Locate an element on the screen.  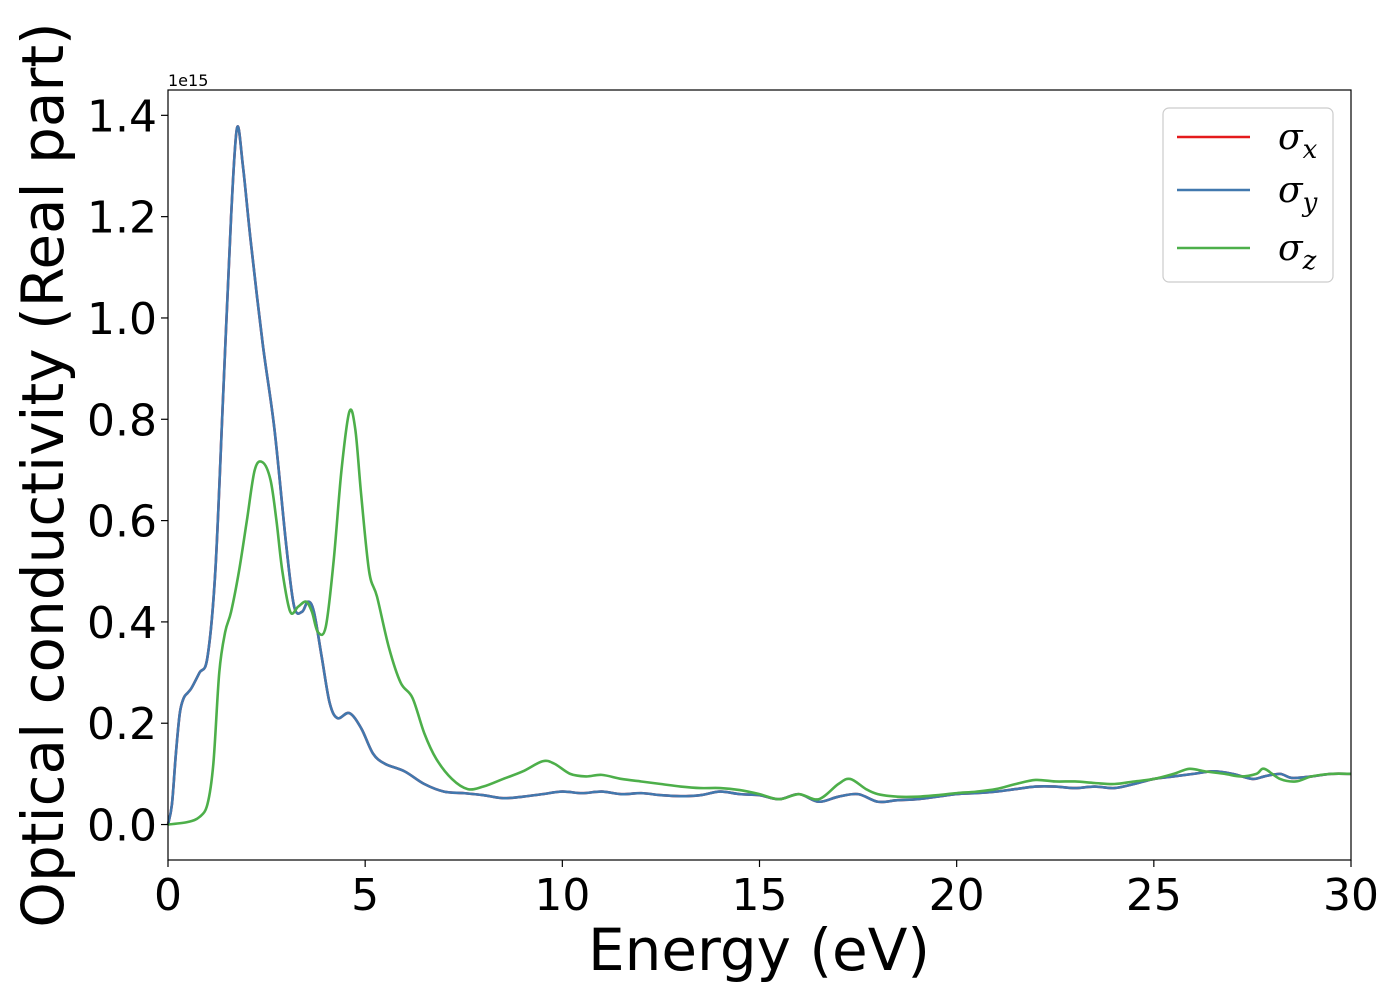
legend-label-subscript: x is located at coordinates (1310, 150).